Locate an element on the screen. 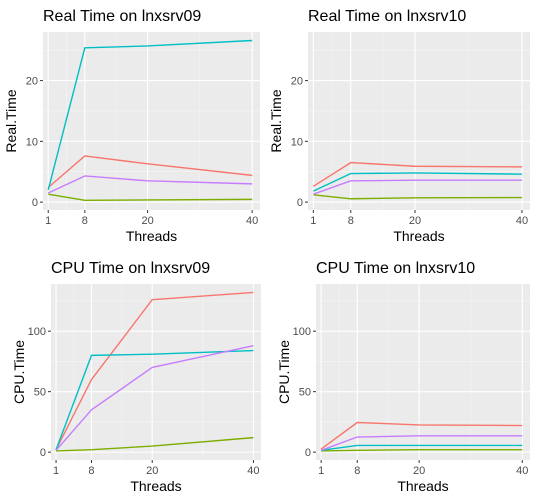  chart-title: Real Time on lnxsrv09 is located at coordinates (122, 16).